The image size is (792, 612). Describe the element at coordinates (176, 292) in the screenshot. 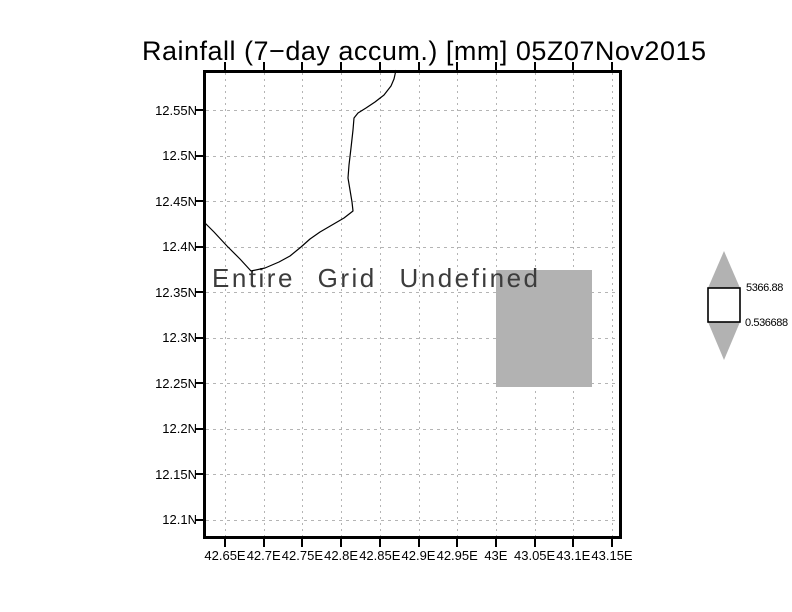

I see `lat-tick-label: 12.35N` at that location.